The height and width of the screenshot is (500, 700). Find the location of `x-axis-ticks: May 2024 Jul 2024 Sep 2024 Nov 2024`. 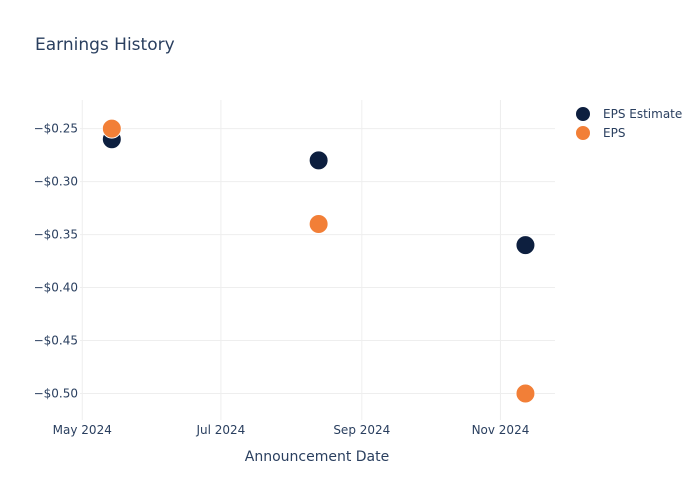

x-axis-ticks: May 2024 Jul 2024 Sep 2024 Nov 2024 is located at coordinates (291, 430).